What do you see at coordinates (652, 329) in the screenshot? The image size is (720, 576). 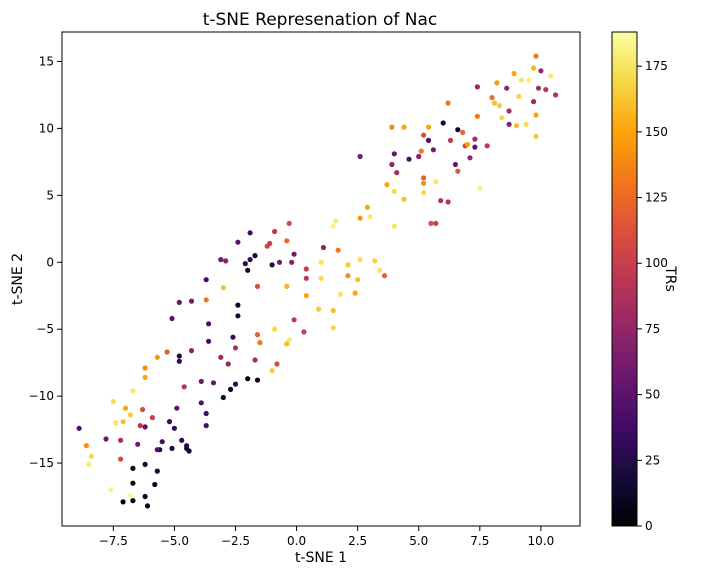 I see `colorbar-tick-label: 75` at bounding box center [652, 329].